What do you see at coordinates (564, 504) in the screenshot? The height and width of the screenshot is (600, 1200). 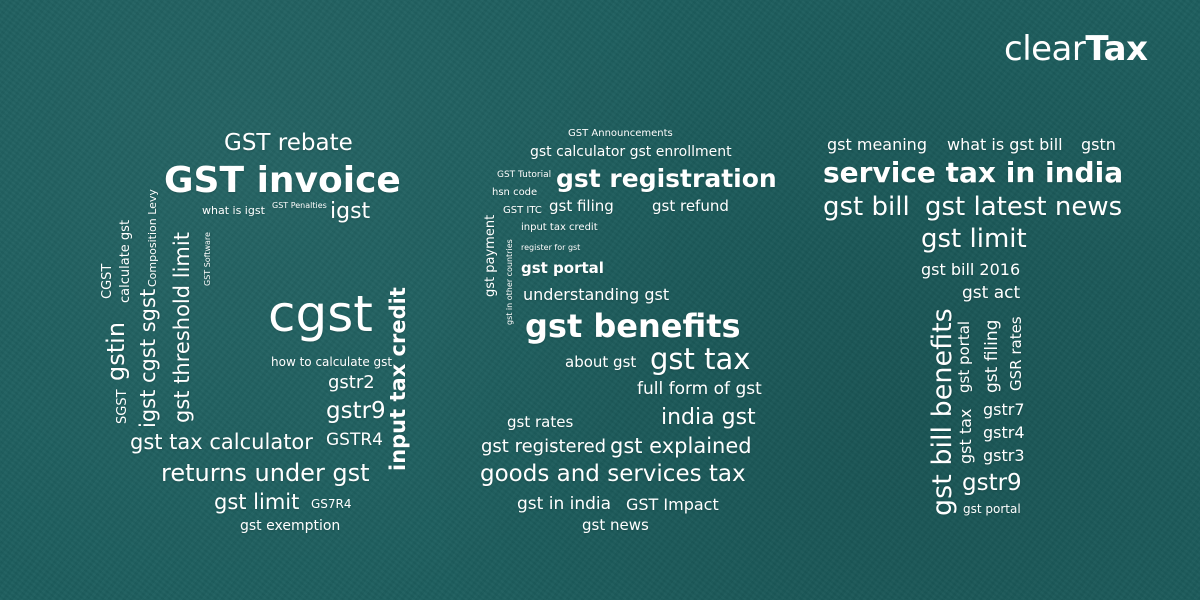 I see `word-s-23: gst in india` at bounding box center [564, 504].